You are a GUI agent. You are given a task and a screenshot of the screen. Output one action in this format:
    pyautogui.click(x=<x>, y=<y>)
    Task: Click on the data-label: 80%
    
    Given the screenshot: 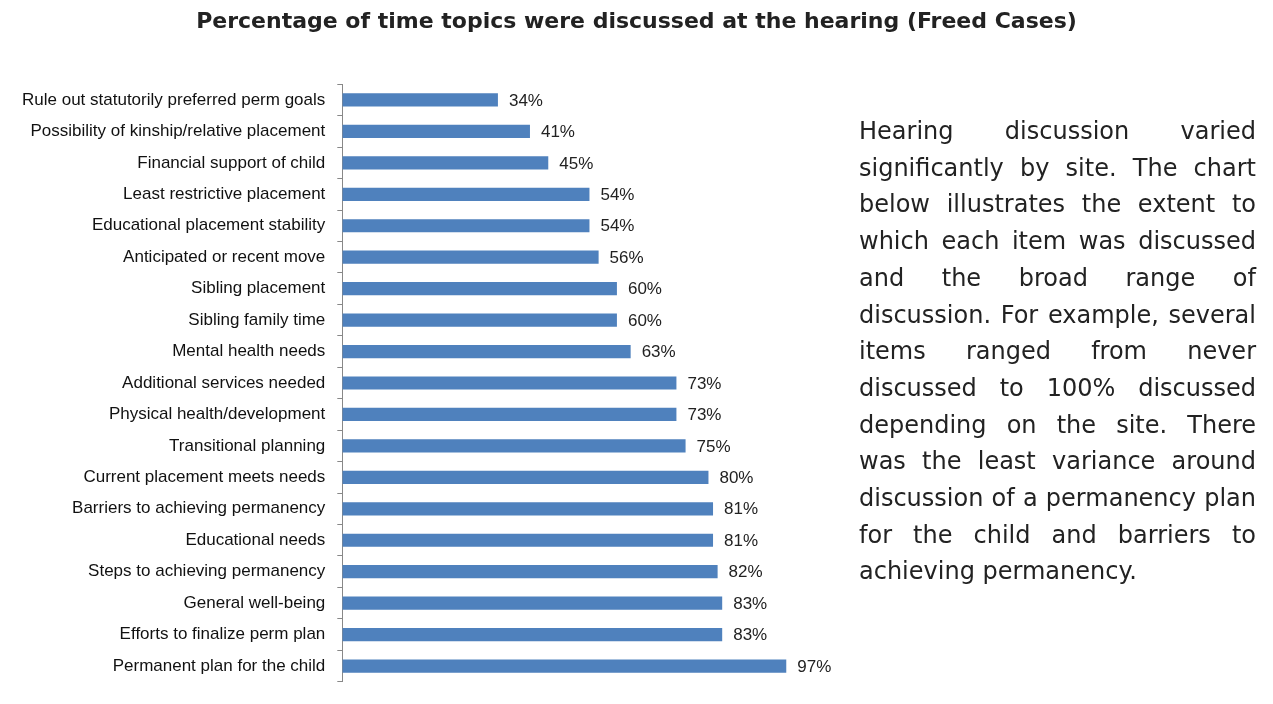 What is the action you would take?
    pyautogui.click(x=736, y=478)
    